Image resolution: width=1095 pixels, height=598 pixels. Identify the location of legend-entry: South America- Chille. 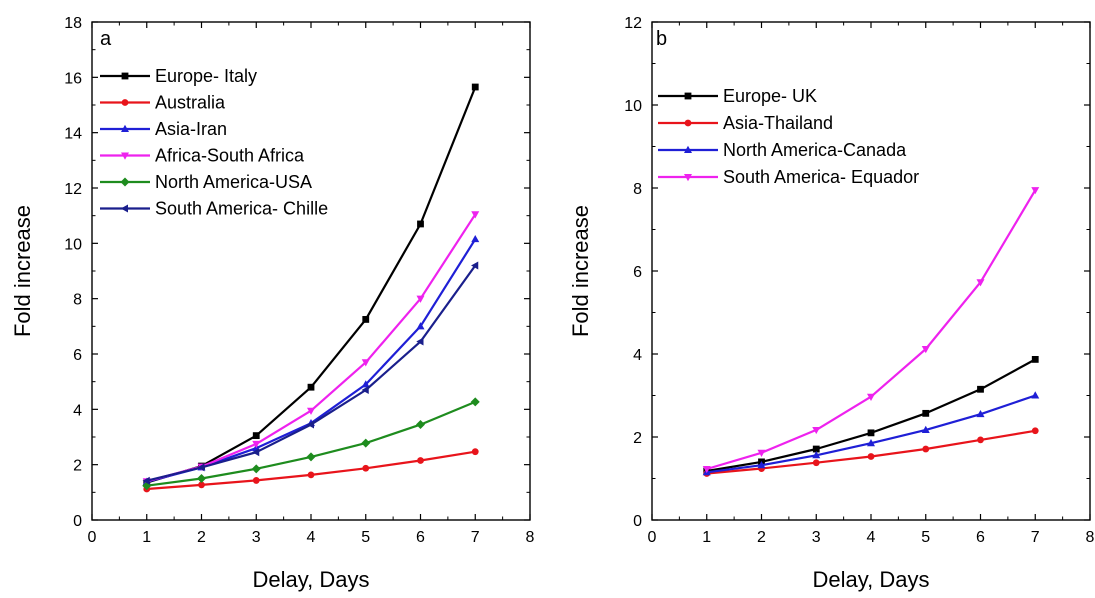
(214, 209).